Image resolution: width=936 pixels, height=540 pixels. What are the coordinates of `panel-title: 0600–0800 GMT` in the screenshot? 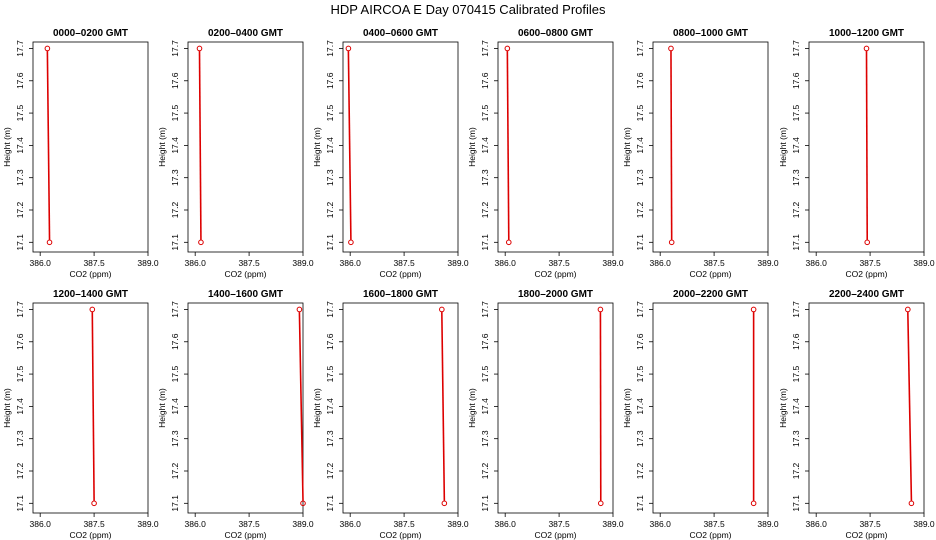 It's located at (555, 33).